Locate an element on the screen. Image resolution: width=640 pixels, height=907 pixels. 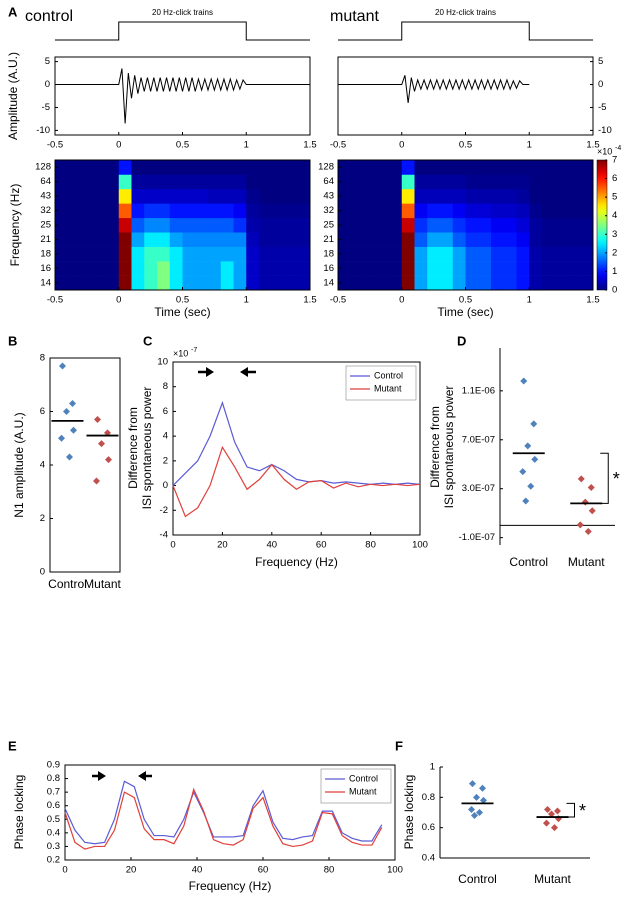
y-tick-label: 0.2 is located at coordinates (53, 860).